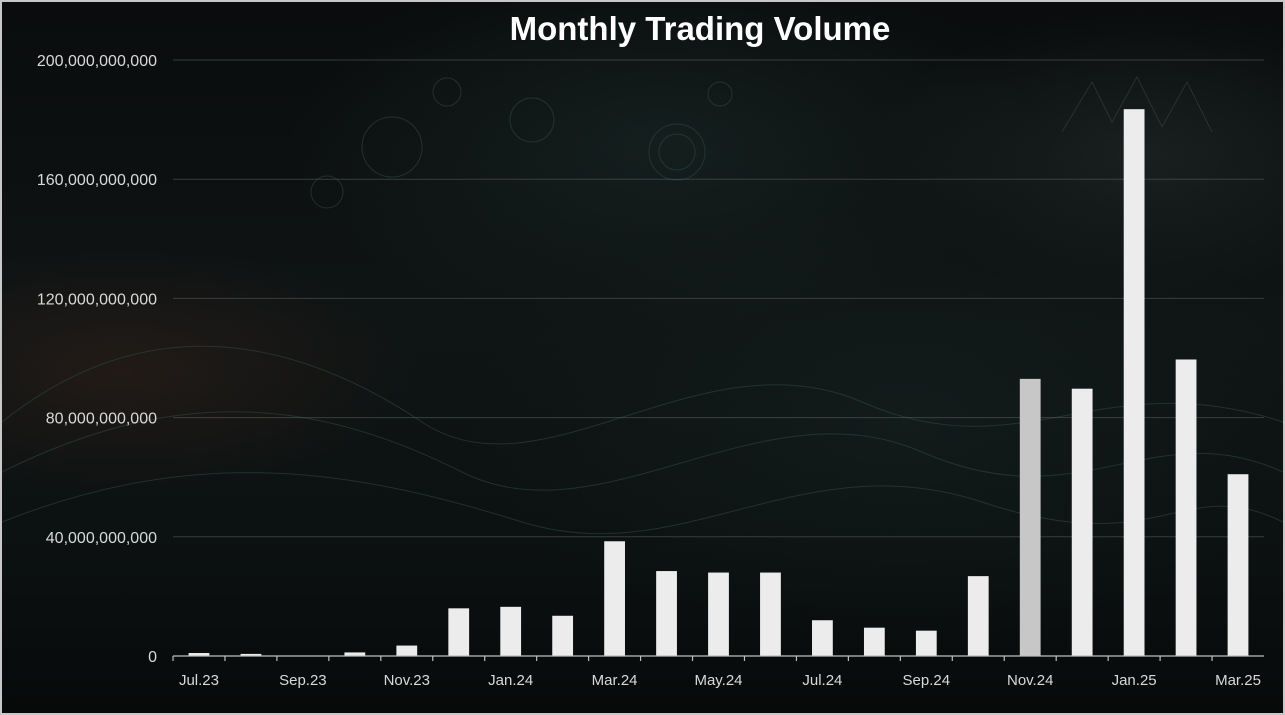 The width and height of the screenshot is (1285, 715). What do you see at coordinates (927, 680) in the screenshot?
I see `x-tick-label: Sep.24` at bounding box center [927, 680].